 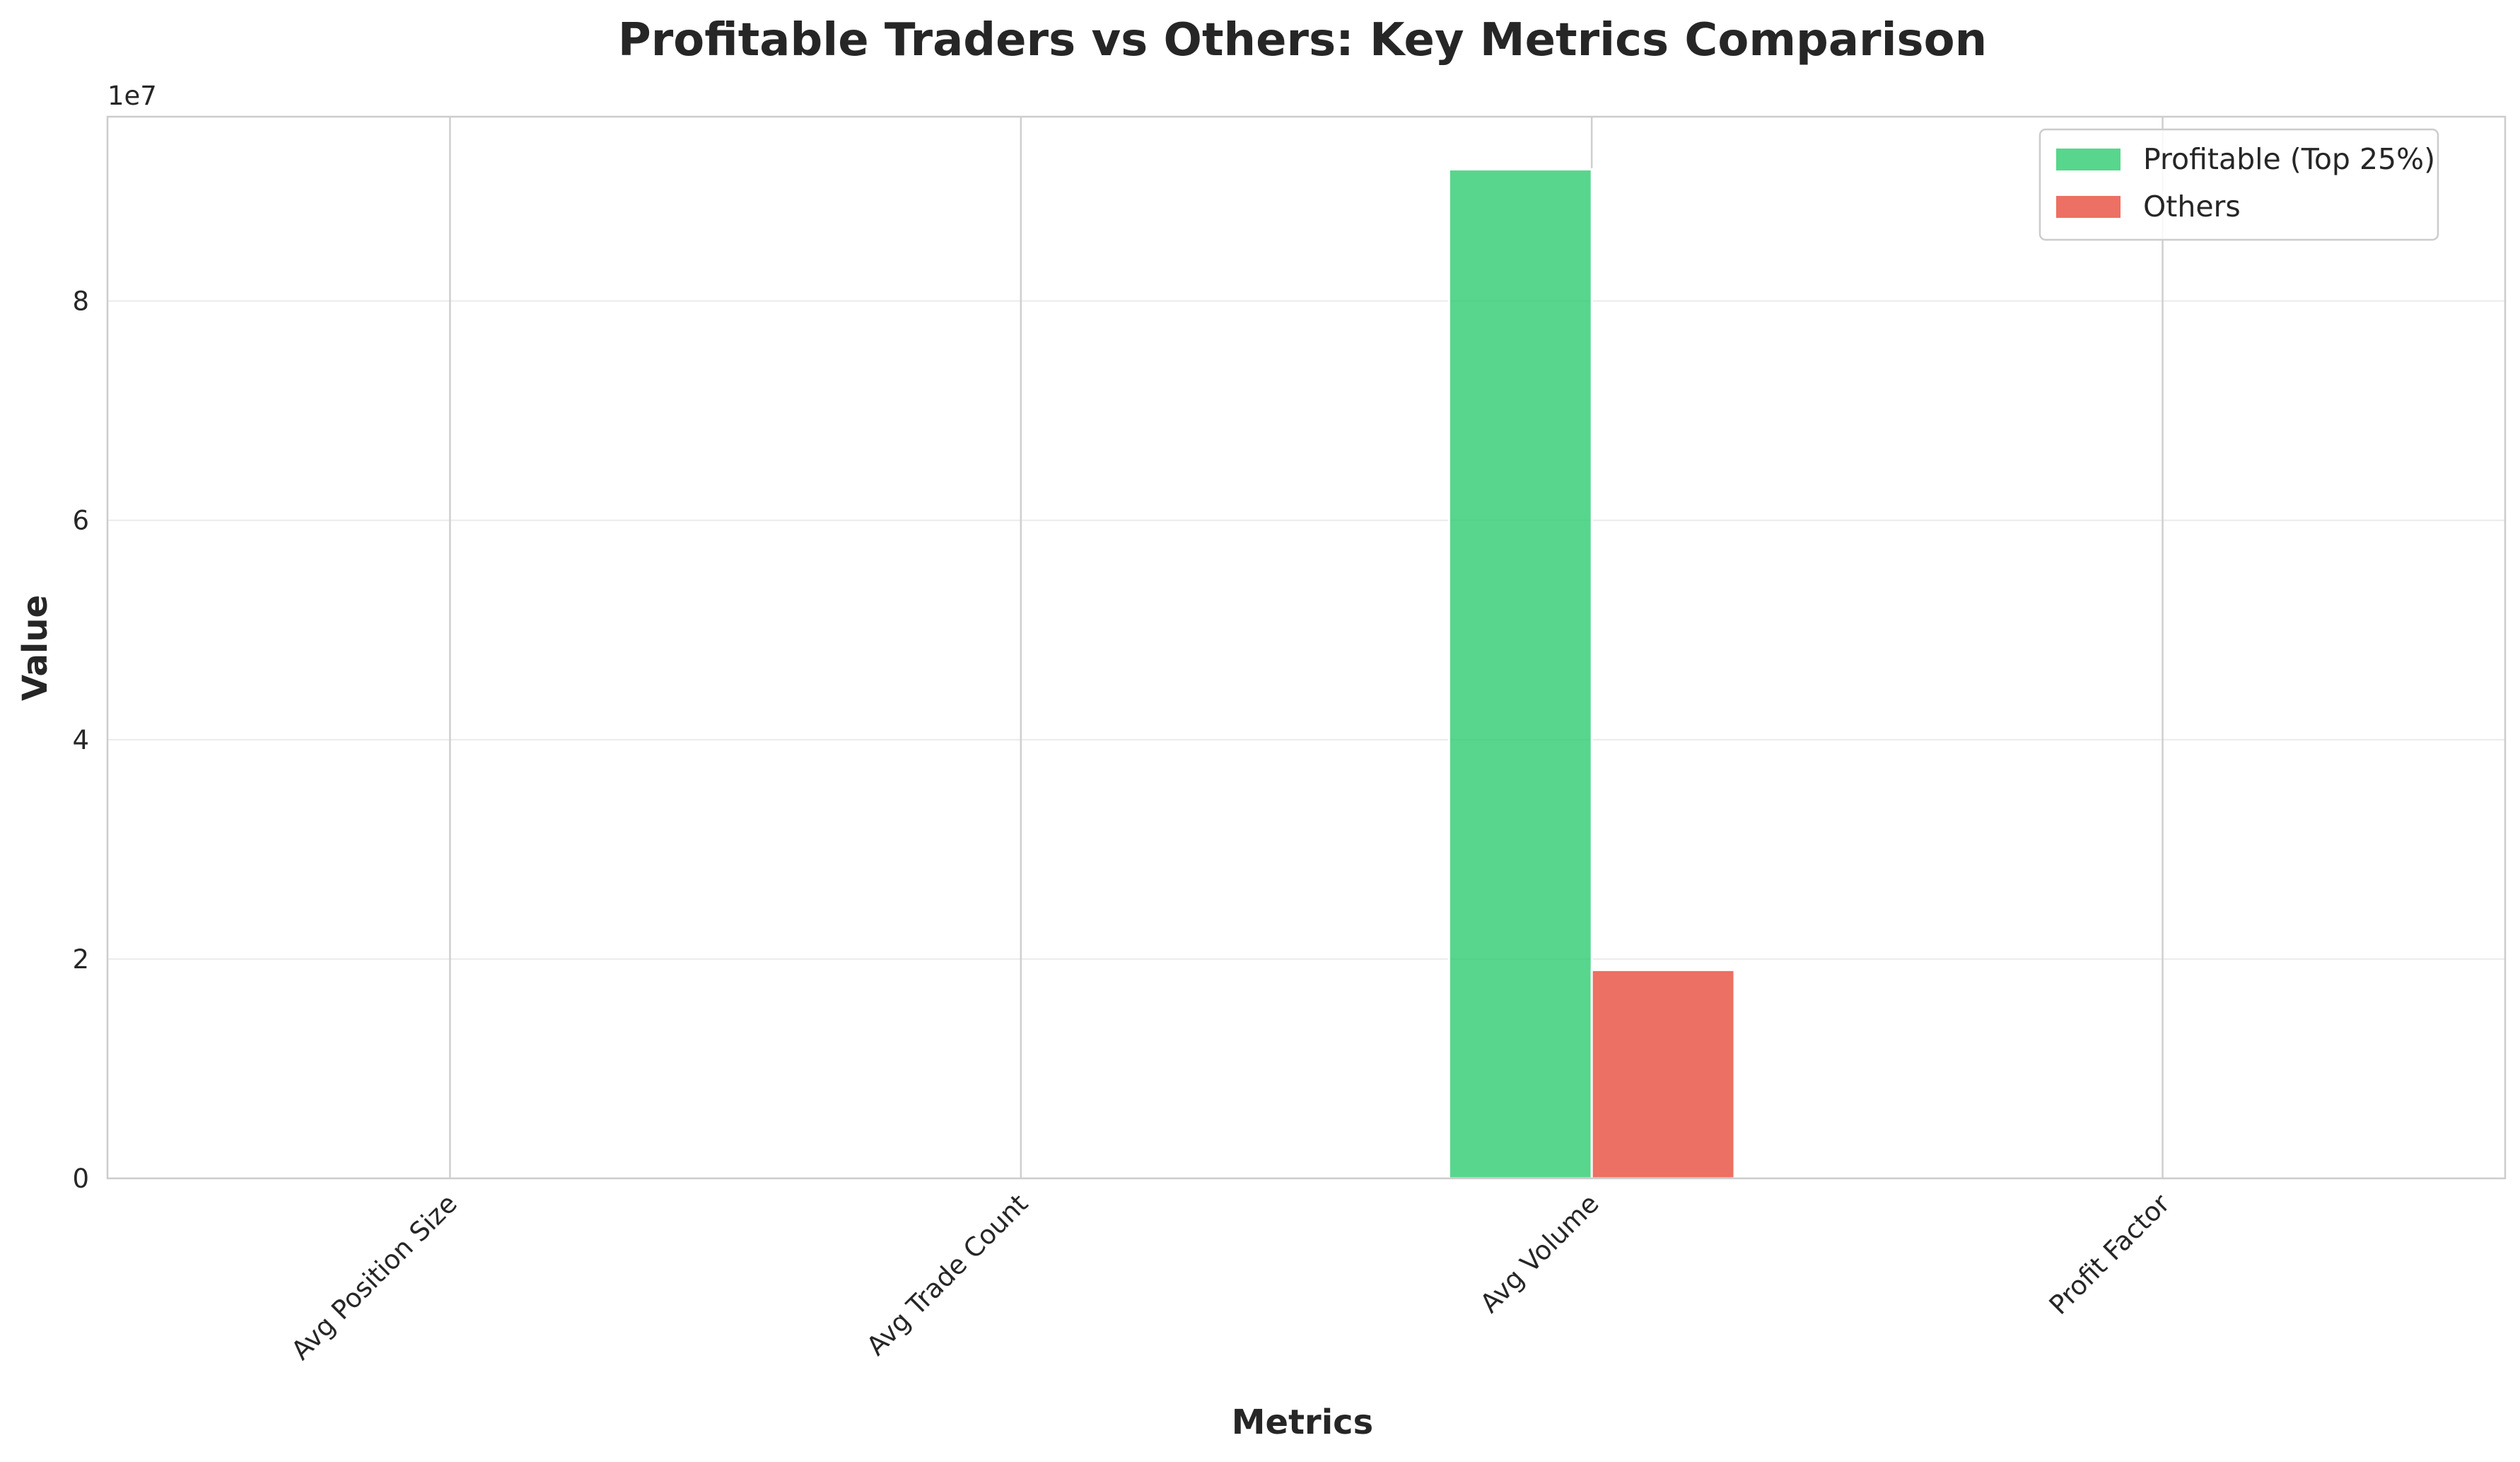 I want to click on legend-label: Profitable (Top 25%), so click(x=2289, y=159).